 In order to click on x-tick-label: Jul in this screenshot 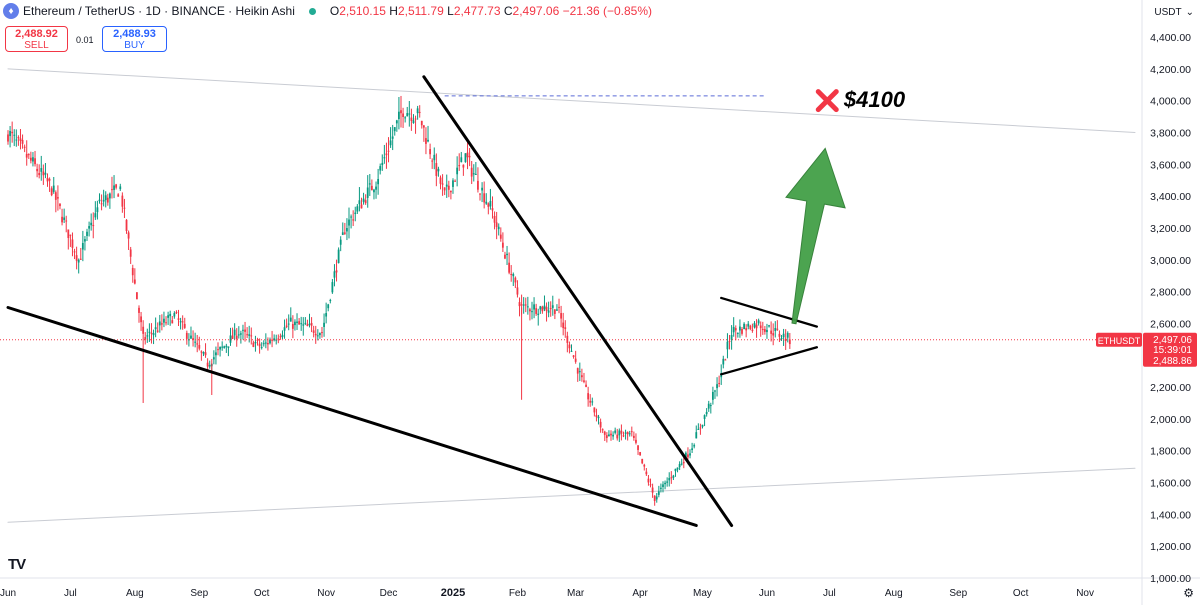, I will do `click(829, 593)`.